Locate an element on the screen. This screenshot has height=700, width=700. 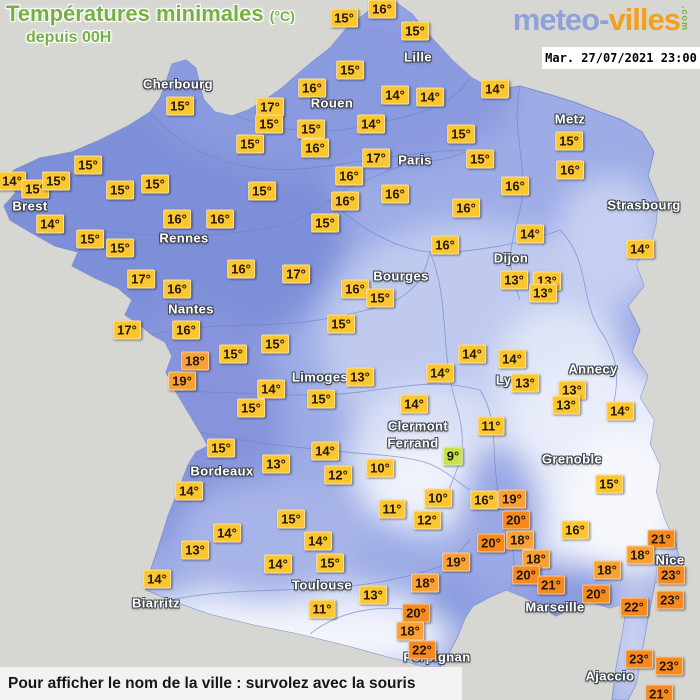
city-label-strasbourg: Strasbourg is located at coordinates (644, 205).